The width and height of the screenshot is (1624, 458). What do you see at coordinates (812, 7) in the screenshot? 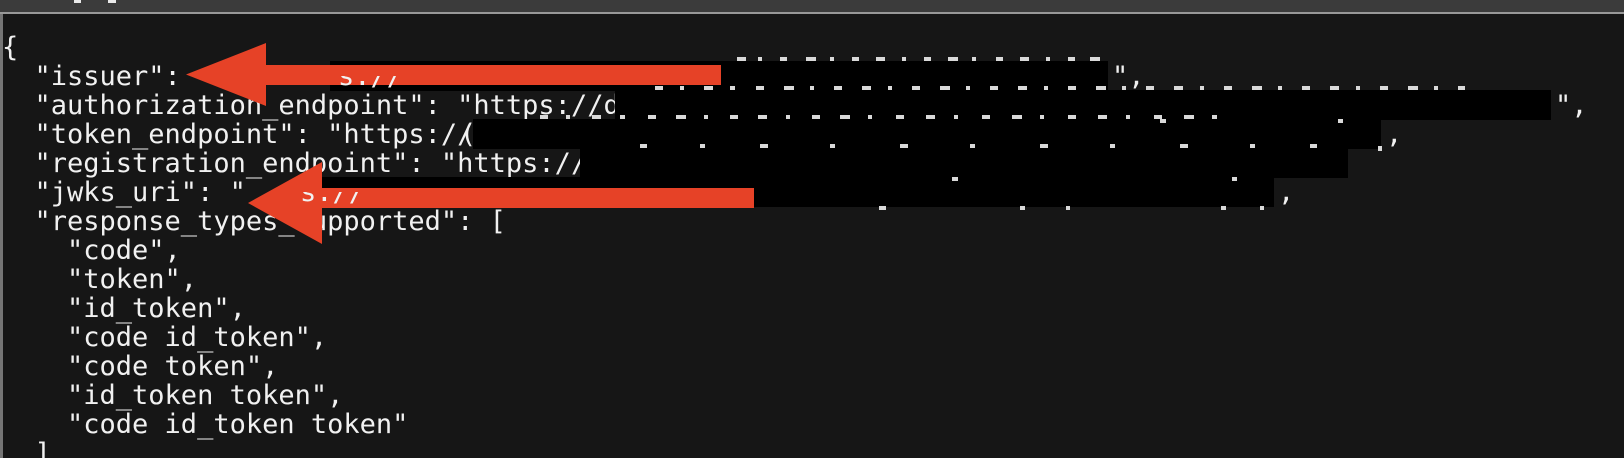
I see `window-topbar` at bounding box center [812, 7].